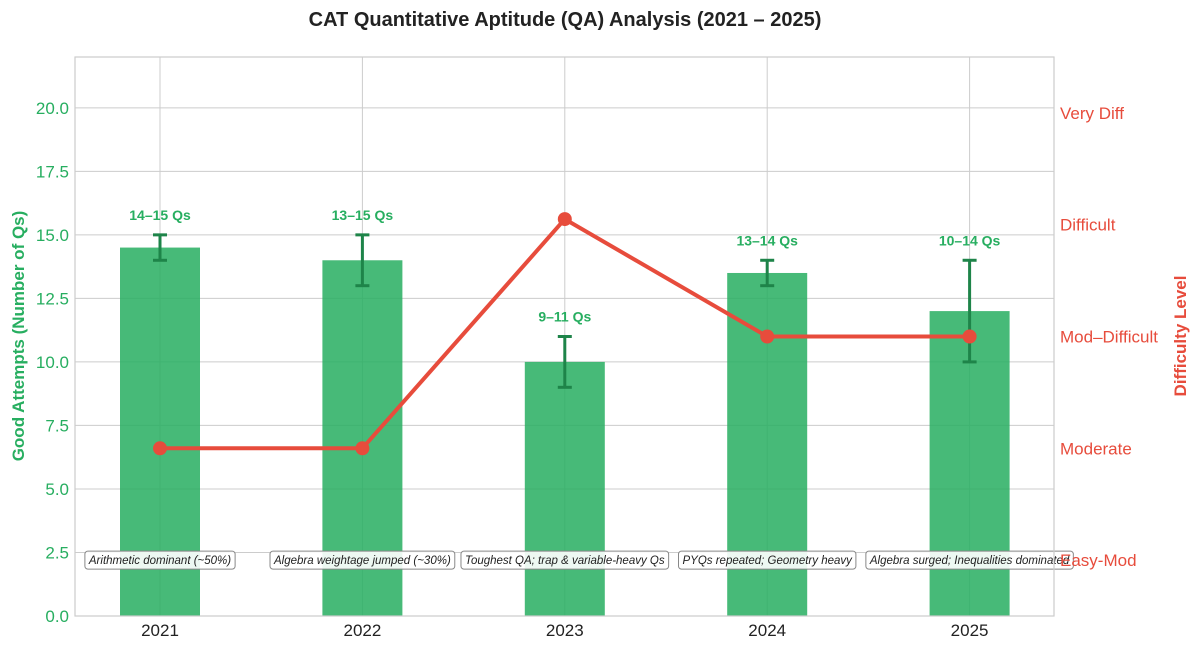 The image size is (1200, 650). What do you see at coordinates (1098, 560) in the screenshot?
I see `y-tick-label-right: Easy-Mod` at bounding box center [1098, 560].